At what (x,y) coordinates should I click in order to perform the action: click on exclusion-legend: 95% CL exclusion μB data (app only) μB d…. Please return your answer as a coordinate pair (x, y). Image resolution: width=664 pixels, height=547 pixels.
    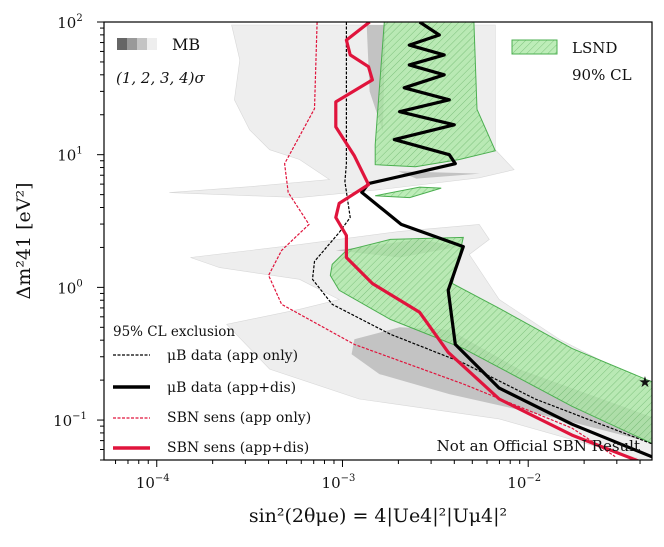
    Looking at the image, I should click on (212, 390).